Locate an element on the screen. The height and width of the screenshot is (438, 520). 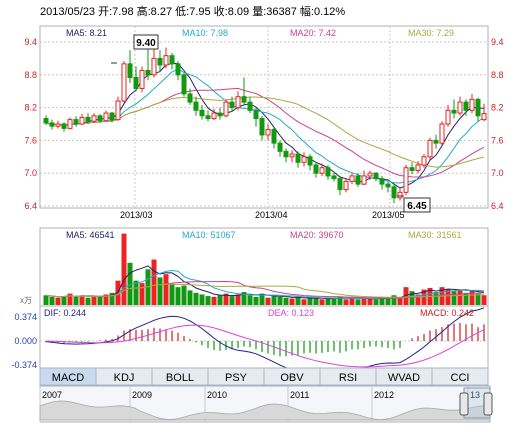
vol-ma20-legend: MA20: 39670 is located at coordinates (317, 235).